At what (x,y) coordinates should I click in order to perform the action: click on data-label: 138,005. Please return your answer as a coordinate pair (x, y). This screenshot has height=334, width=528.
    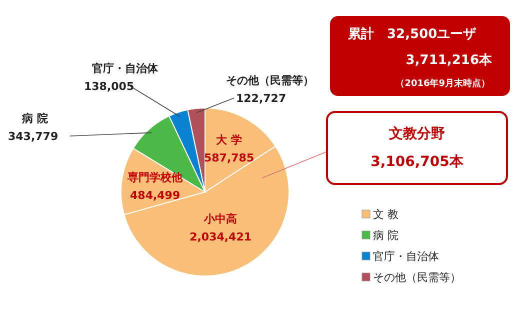
    Looking at the image, I should click on (109, 86).